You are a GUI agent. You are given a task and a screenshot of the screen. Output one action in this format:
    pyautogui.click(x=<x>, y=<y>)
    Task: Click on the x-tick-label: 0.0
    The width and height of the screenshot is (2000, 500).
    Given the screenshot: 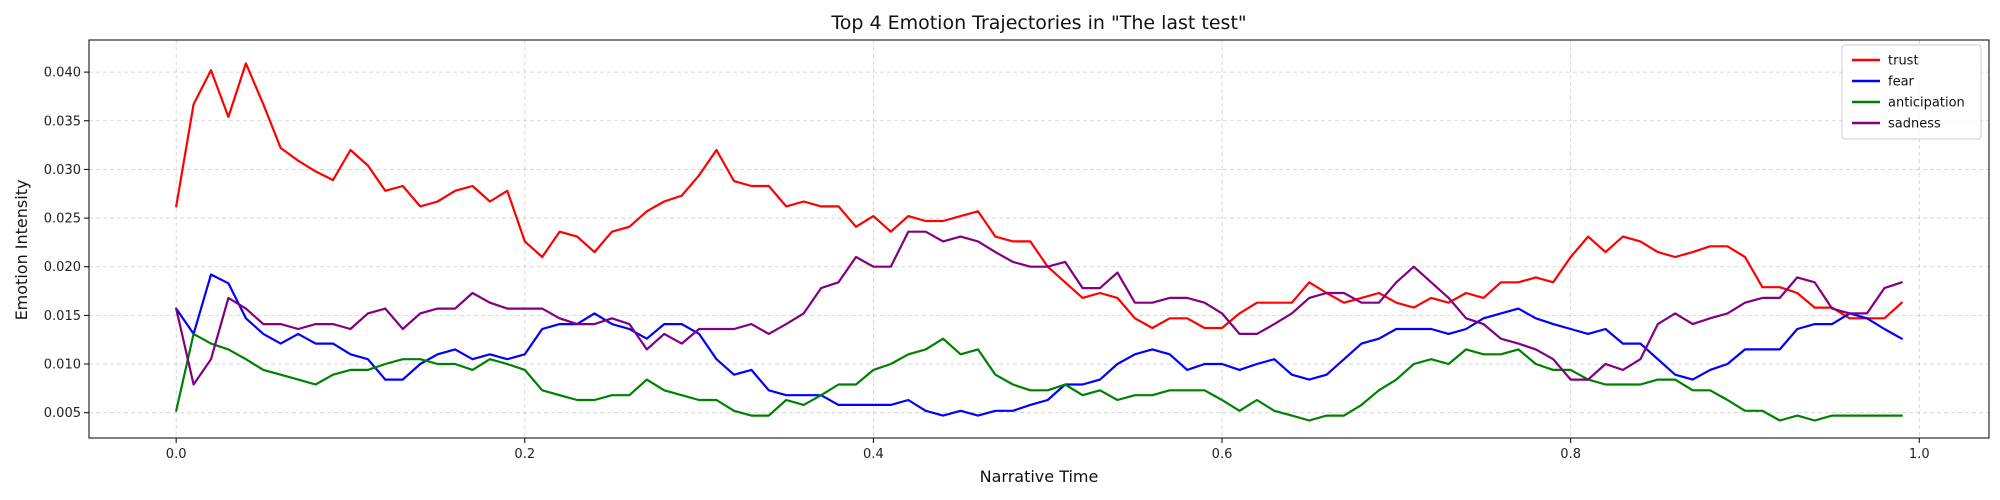 What is the action you would take?
    pyautogui.click(x=176, y=454)
    